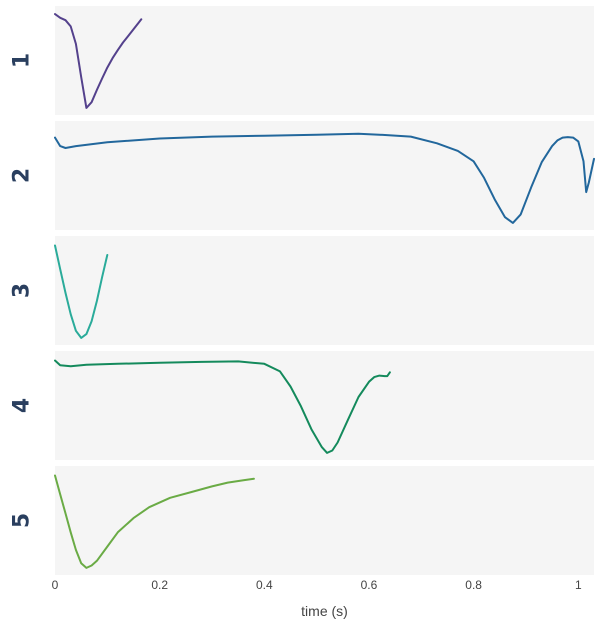  Describe the element at coordinates (369, 585) in the screenshot. I see `x-tick-label: 0.6` at that location.